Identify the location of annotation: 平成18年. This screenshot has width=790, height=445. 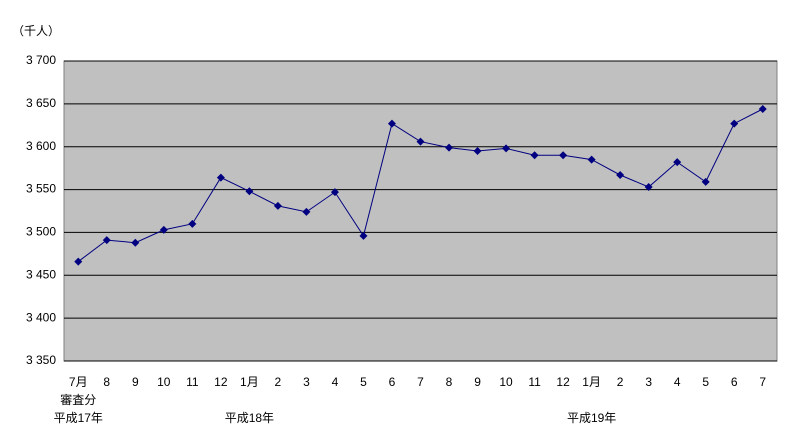
(249, 418).